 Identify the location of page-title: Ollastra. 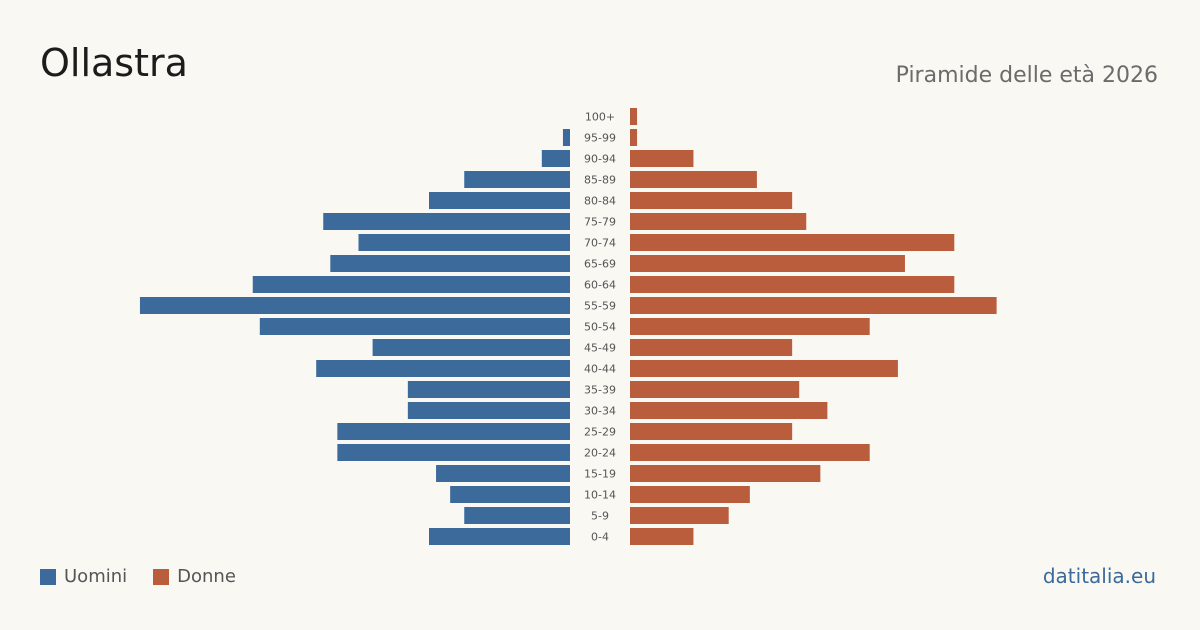
(114, 63).